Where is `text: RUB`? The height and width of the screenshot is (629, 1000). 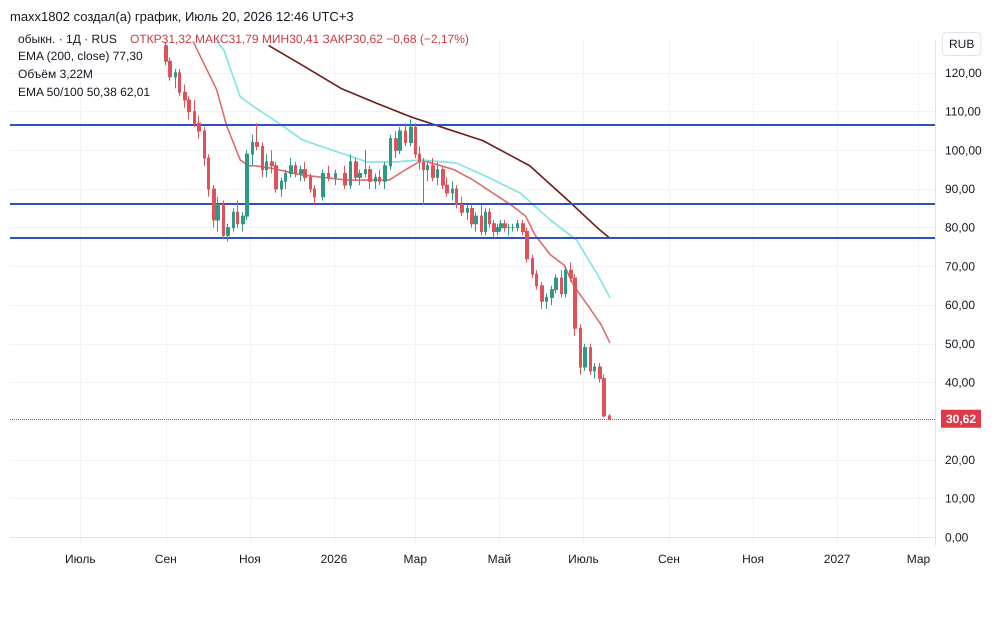 text: RUB is located at coordinates (961, 44).